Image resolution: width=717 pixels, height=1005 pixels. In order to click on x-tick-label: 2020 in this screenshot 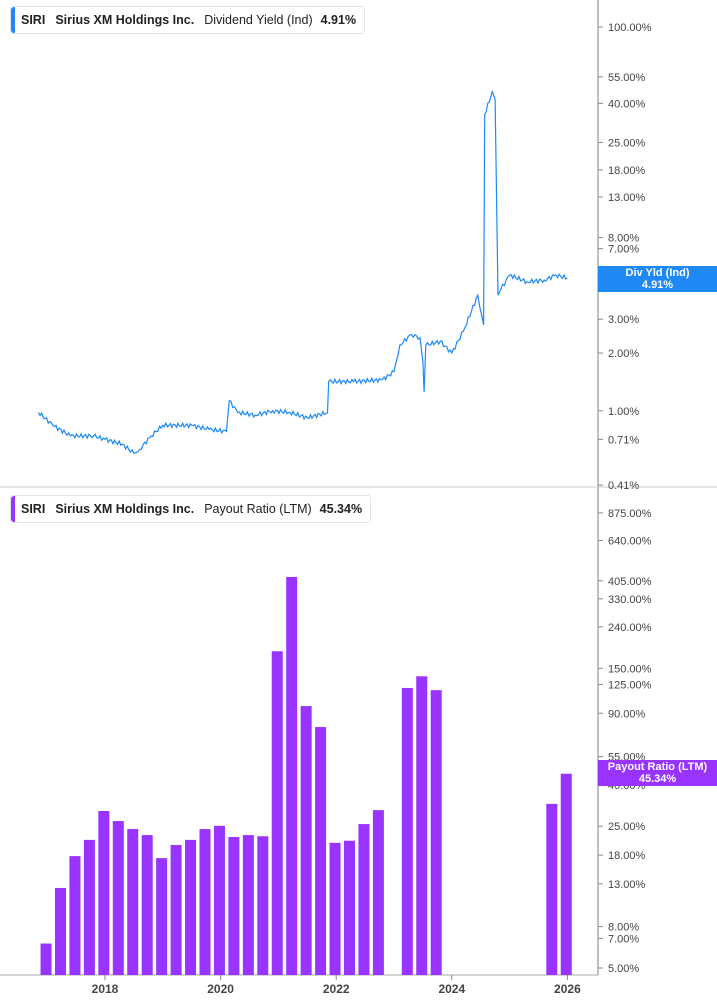, I will do `click(220, 989)`.